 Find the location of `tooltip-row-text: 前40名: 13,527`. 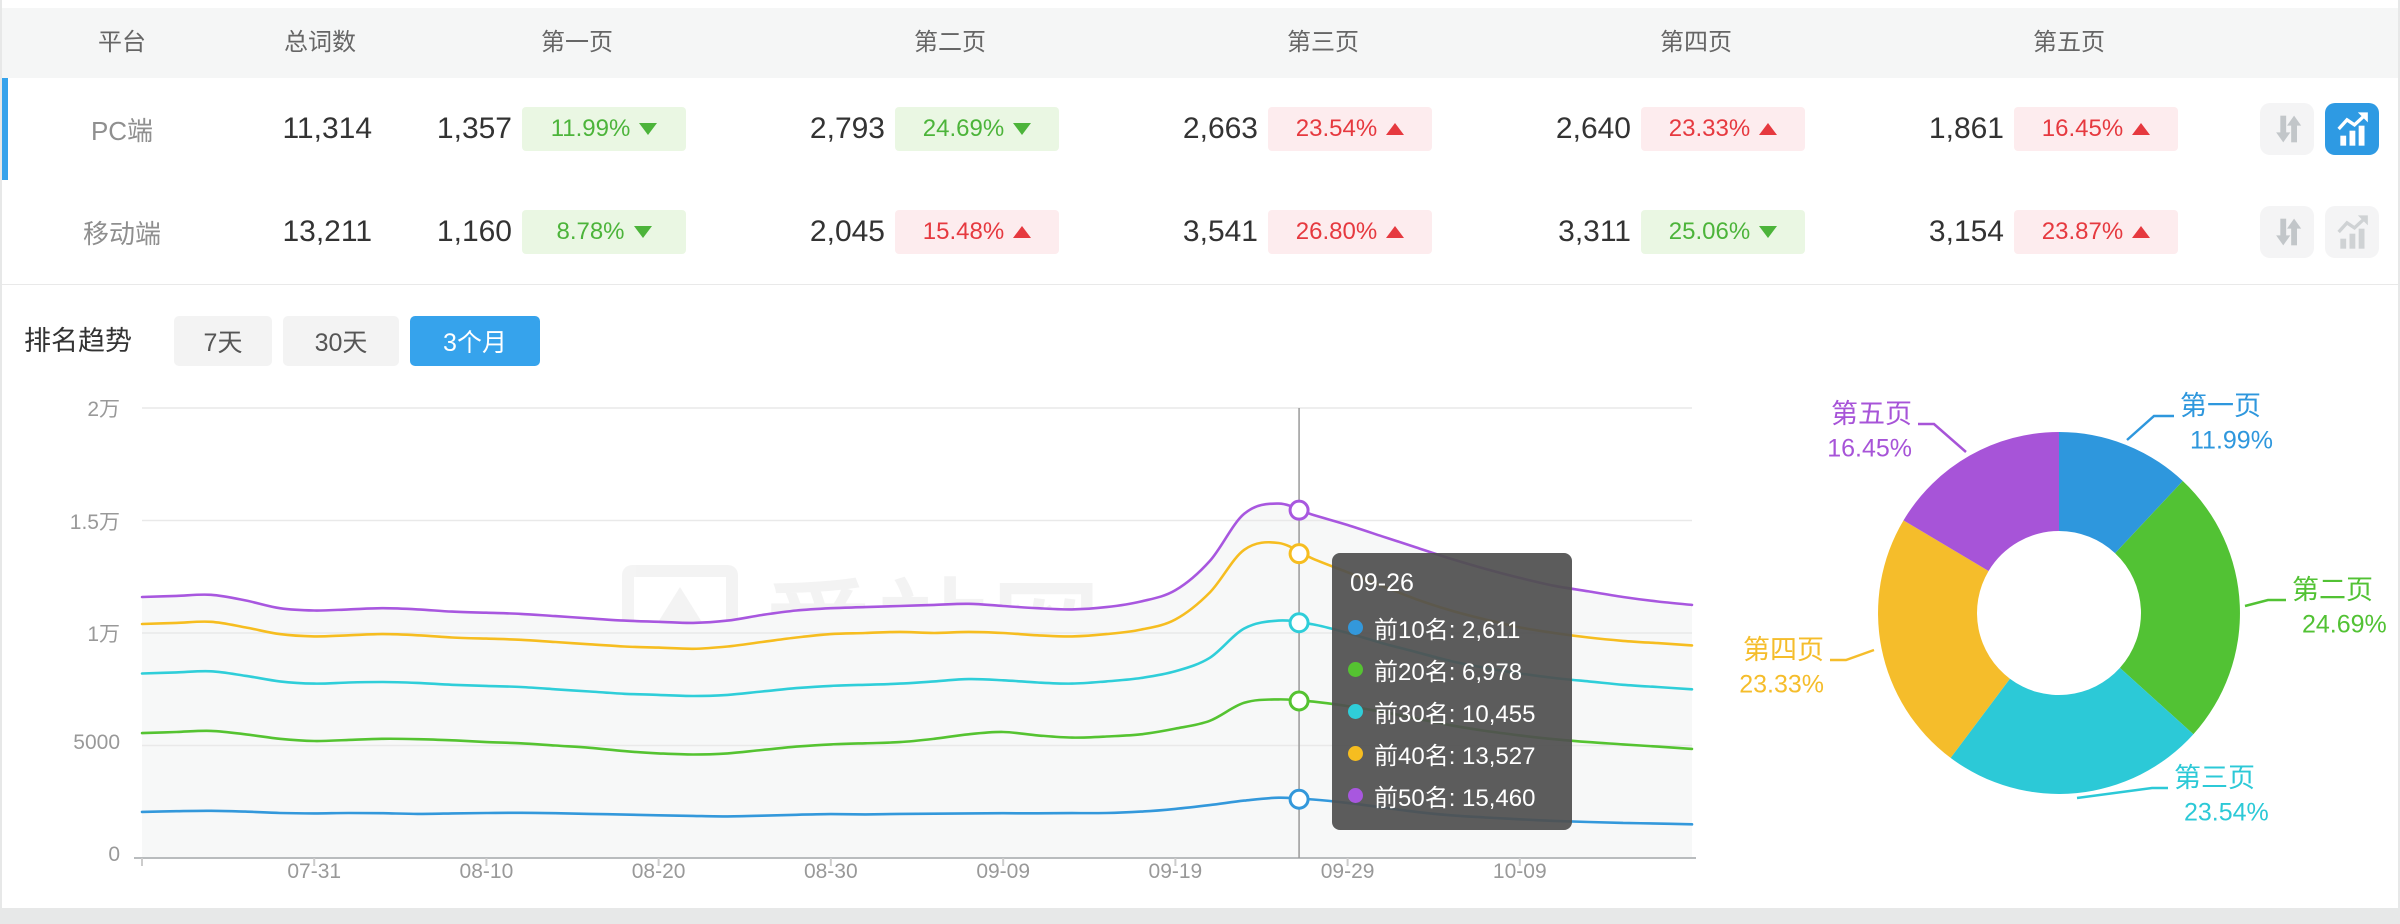

tooltip-row-text: 前40名: 13,527 is located at coordinates (1455, 756).